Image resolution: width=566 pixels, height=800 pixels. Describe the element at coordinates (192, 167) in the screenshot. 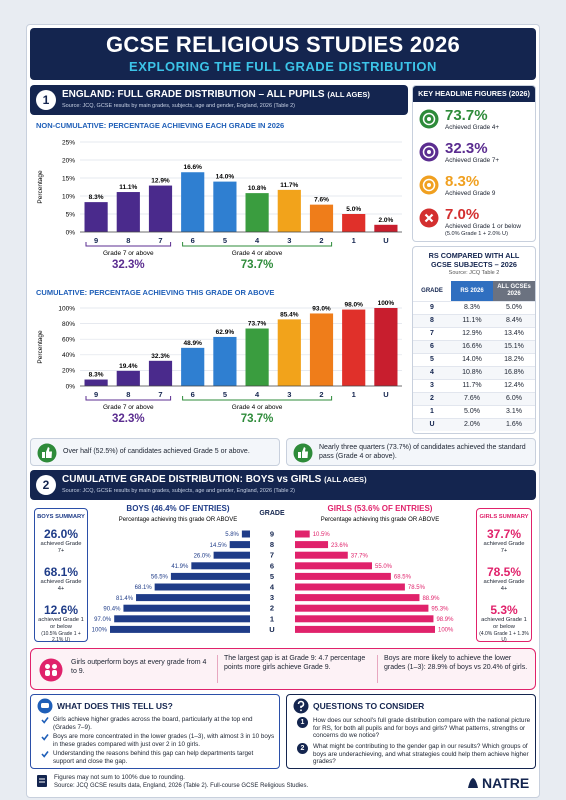

I see `value-label: 16.6%` at that location.